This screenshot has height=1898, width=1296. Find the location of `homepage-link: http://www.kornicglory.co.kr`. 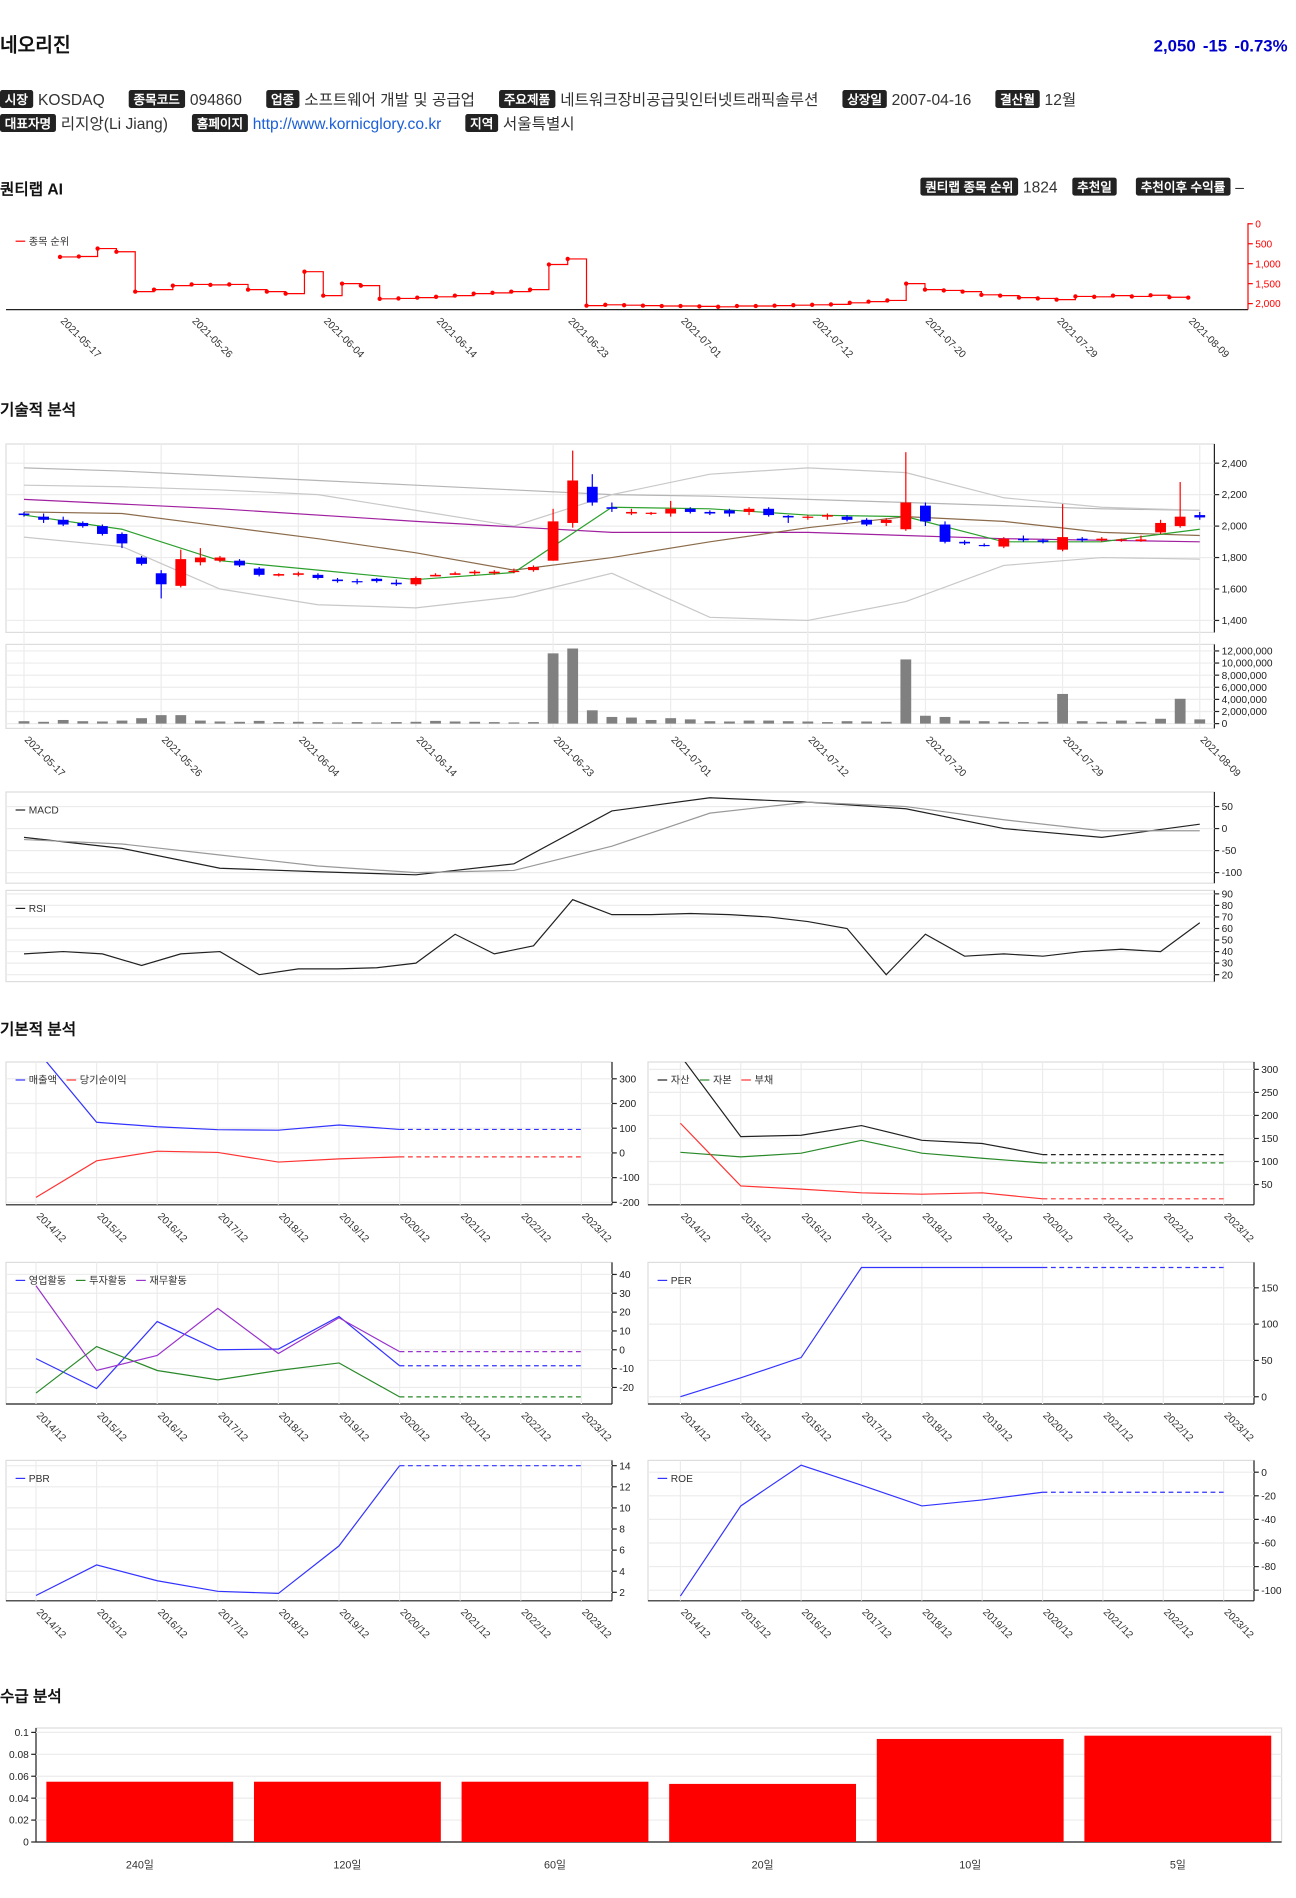

homepage-link: http://www.kornicglory.co.kr is located at coordinates (347, 124).